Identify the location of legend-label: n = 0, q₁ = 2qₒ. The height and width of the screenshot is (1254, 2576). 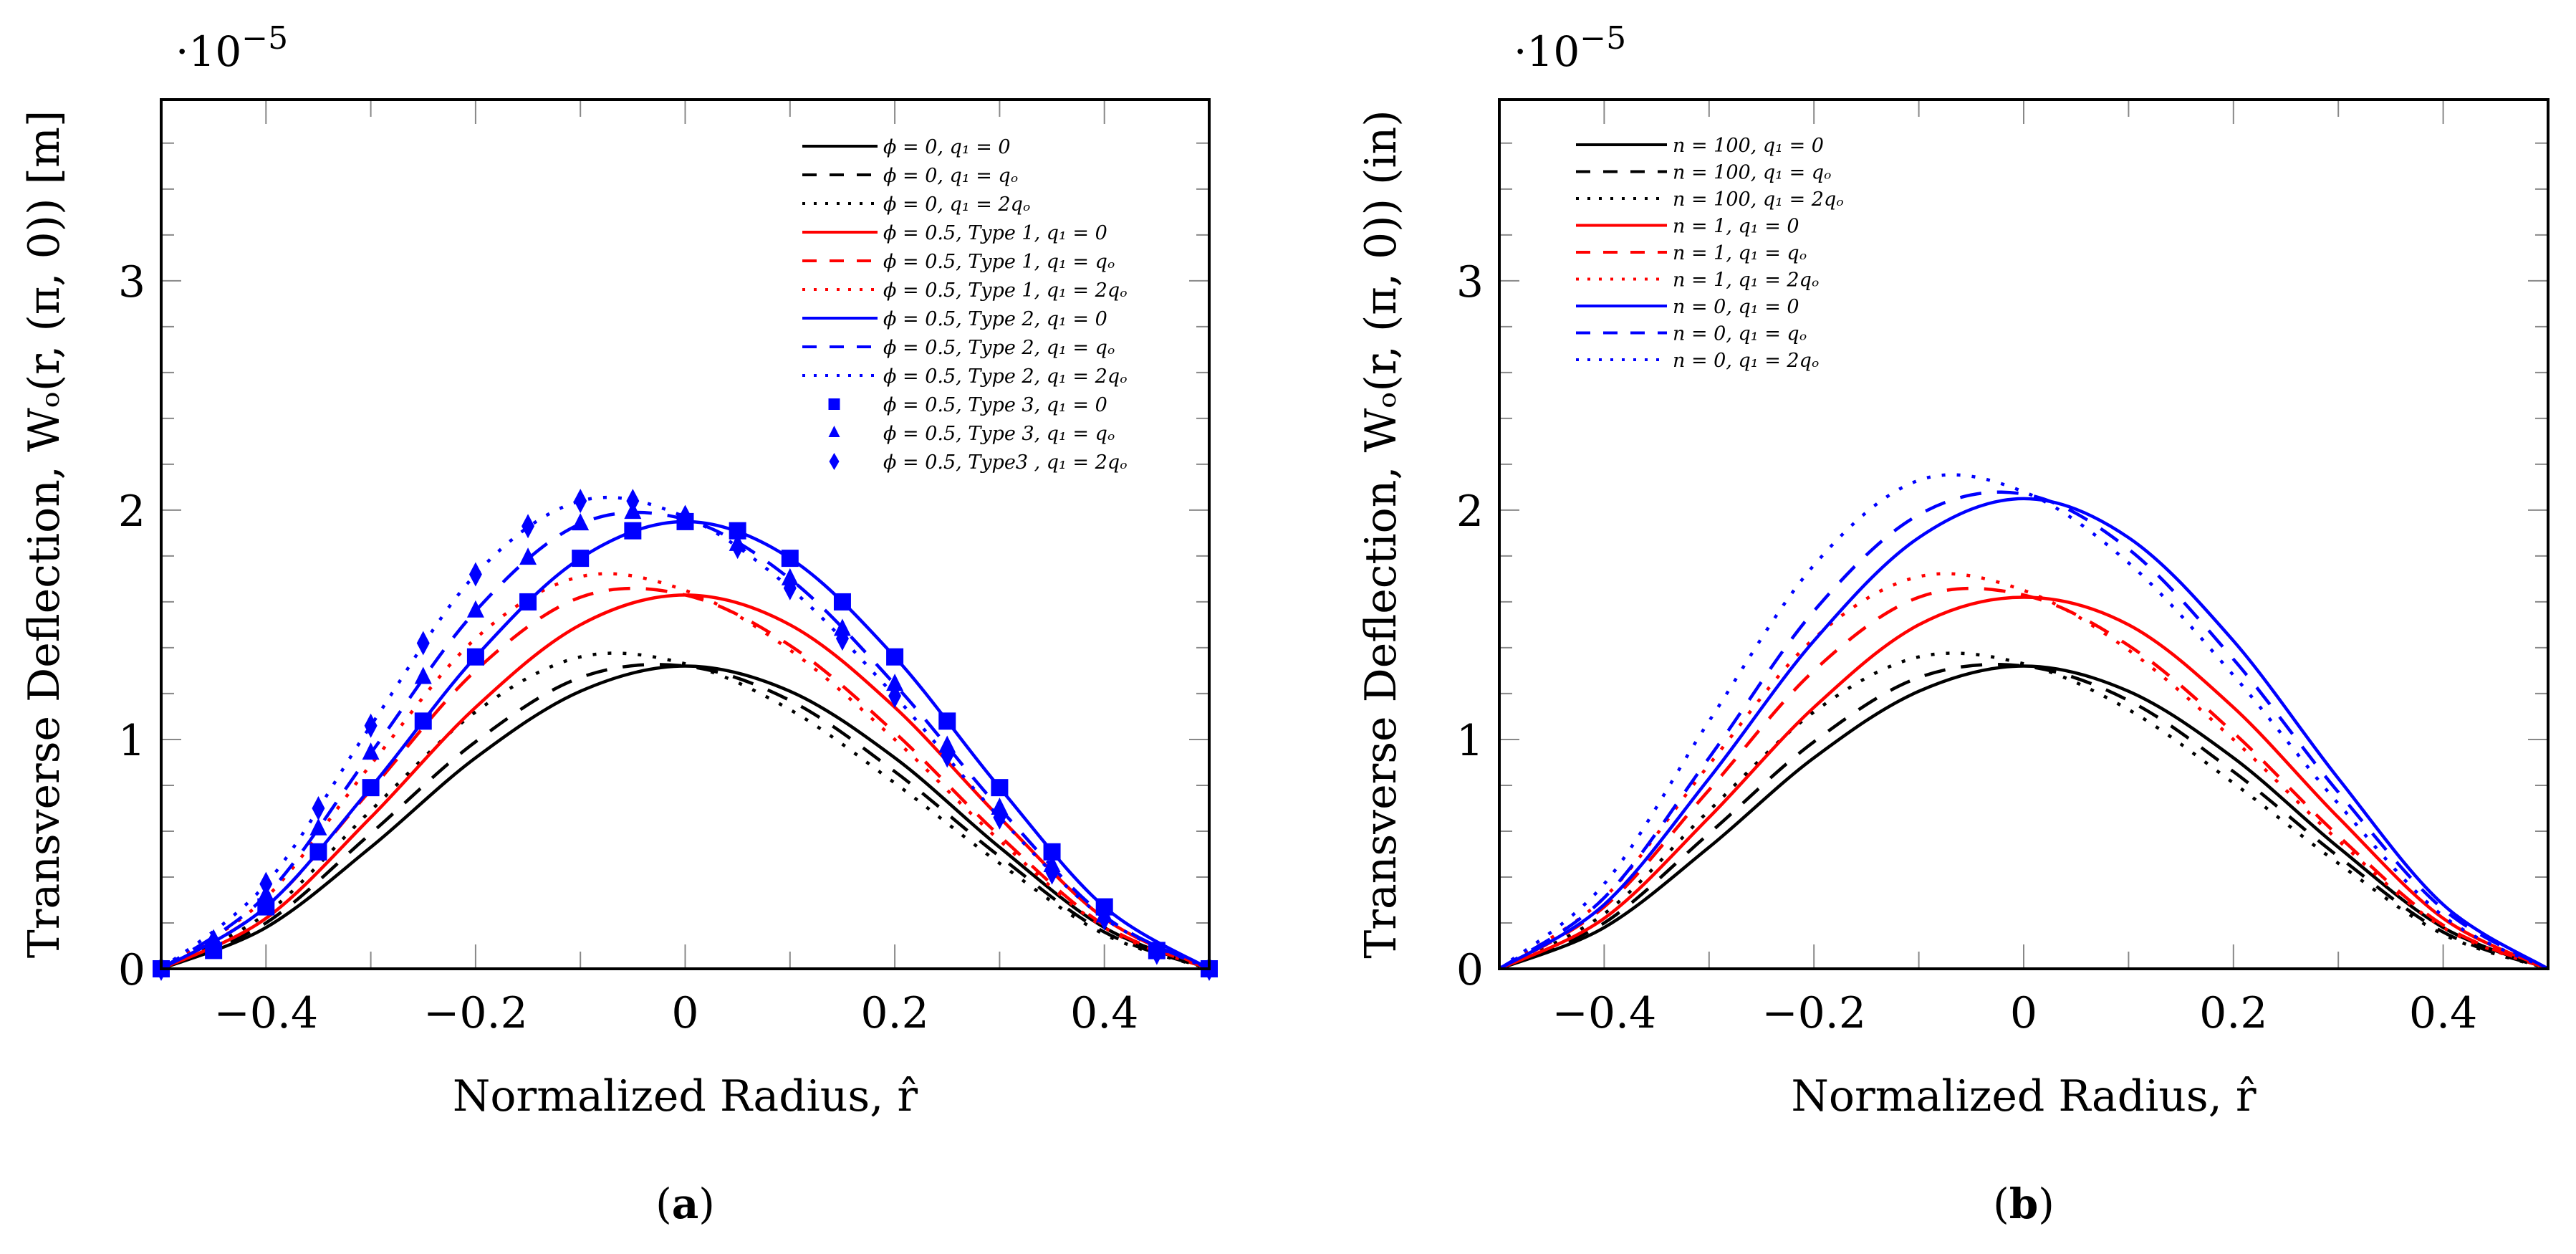
(1746, 361).